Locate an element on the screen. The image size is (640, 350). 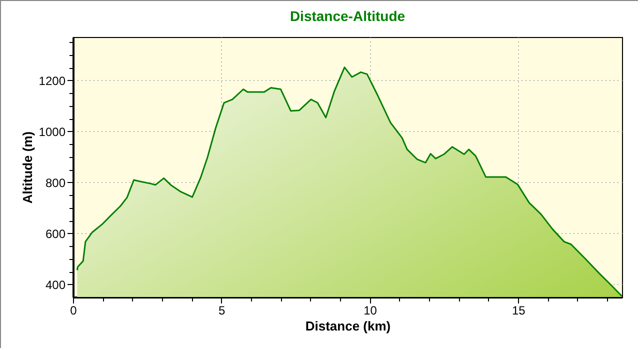
x-tick-label: 10 is located at coordinates (371, 311).